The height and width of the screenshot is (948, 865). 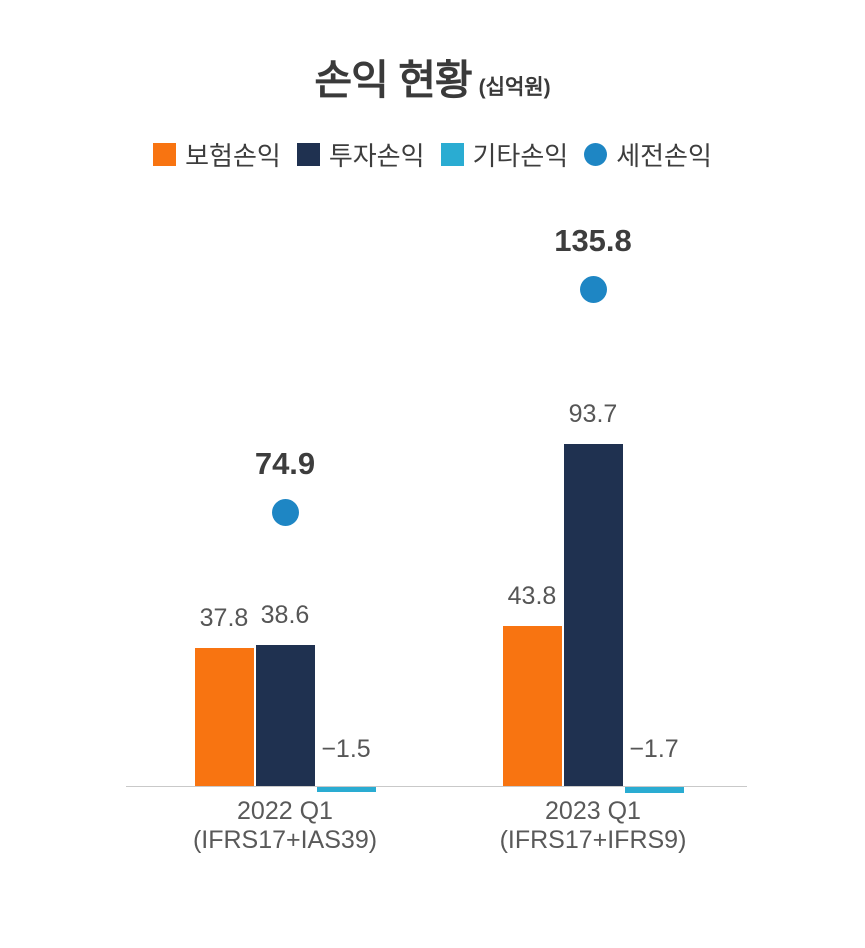 What do you see at coordinates (596, 154) in the screenshot?
I see `legend-circle-icon-pretax-profit` at bounding box center [596, 154].